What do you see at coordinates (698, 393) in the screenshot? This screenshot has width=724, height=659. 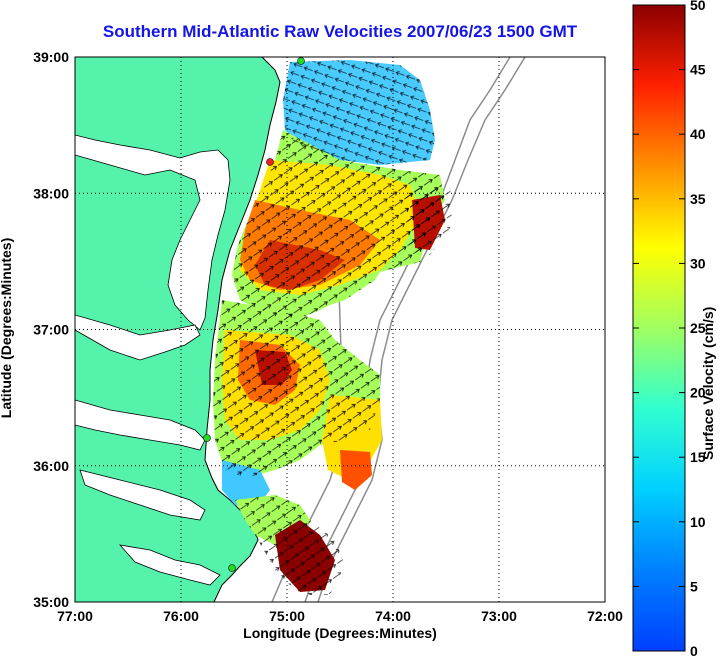 I see `colorbar-tick-label: 20` at bounding box center [698, 393].